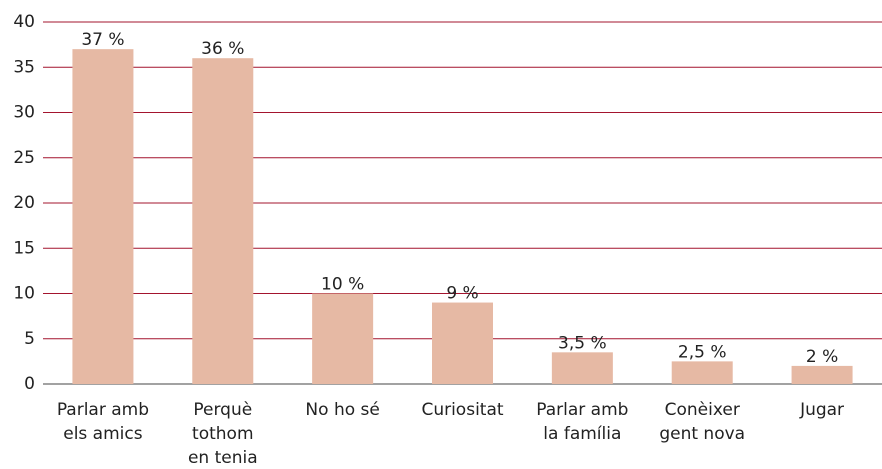 This screenshot has width=882, height=469. I want to click on value-label: 10 %, so click(342, 285).